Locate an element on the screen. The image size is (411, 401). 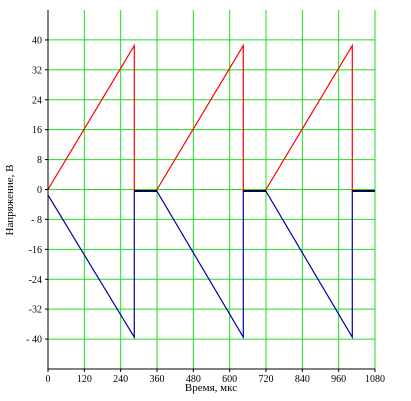
x-tick-label: 480 is located at coordinates (193, 379).